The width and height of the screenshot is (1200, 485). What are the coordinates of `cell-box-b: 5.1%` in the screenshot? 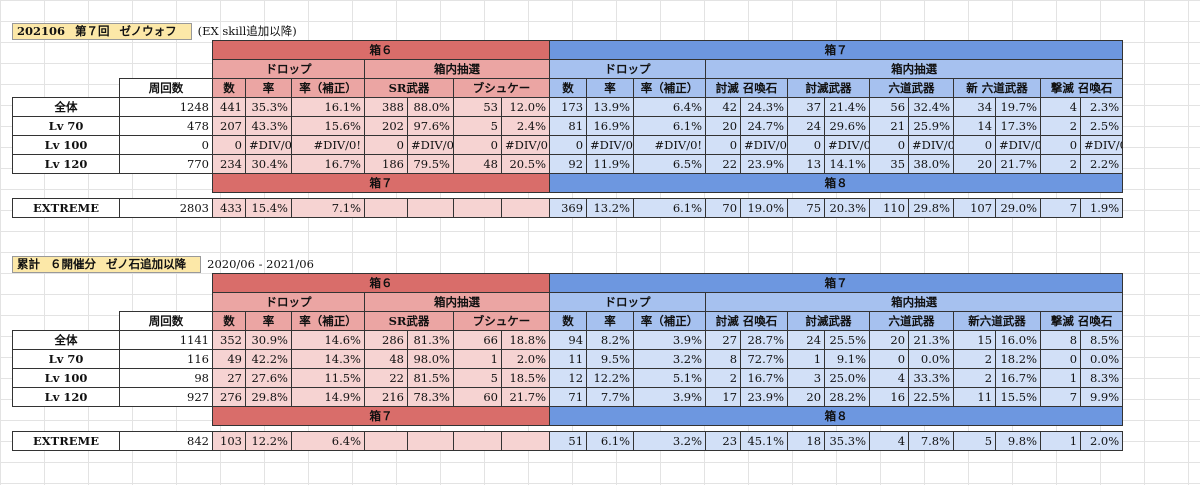 It's located at (670, 378).